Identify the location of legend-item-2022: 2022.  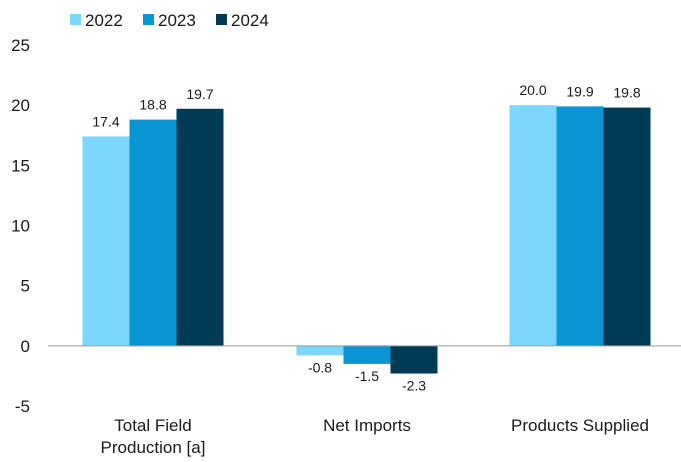
(96, 20).